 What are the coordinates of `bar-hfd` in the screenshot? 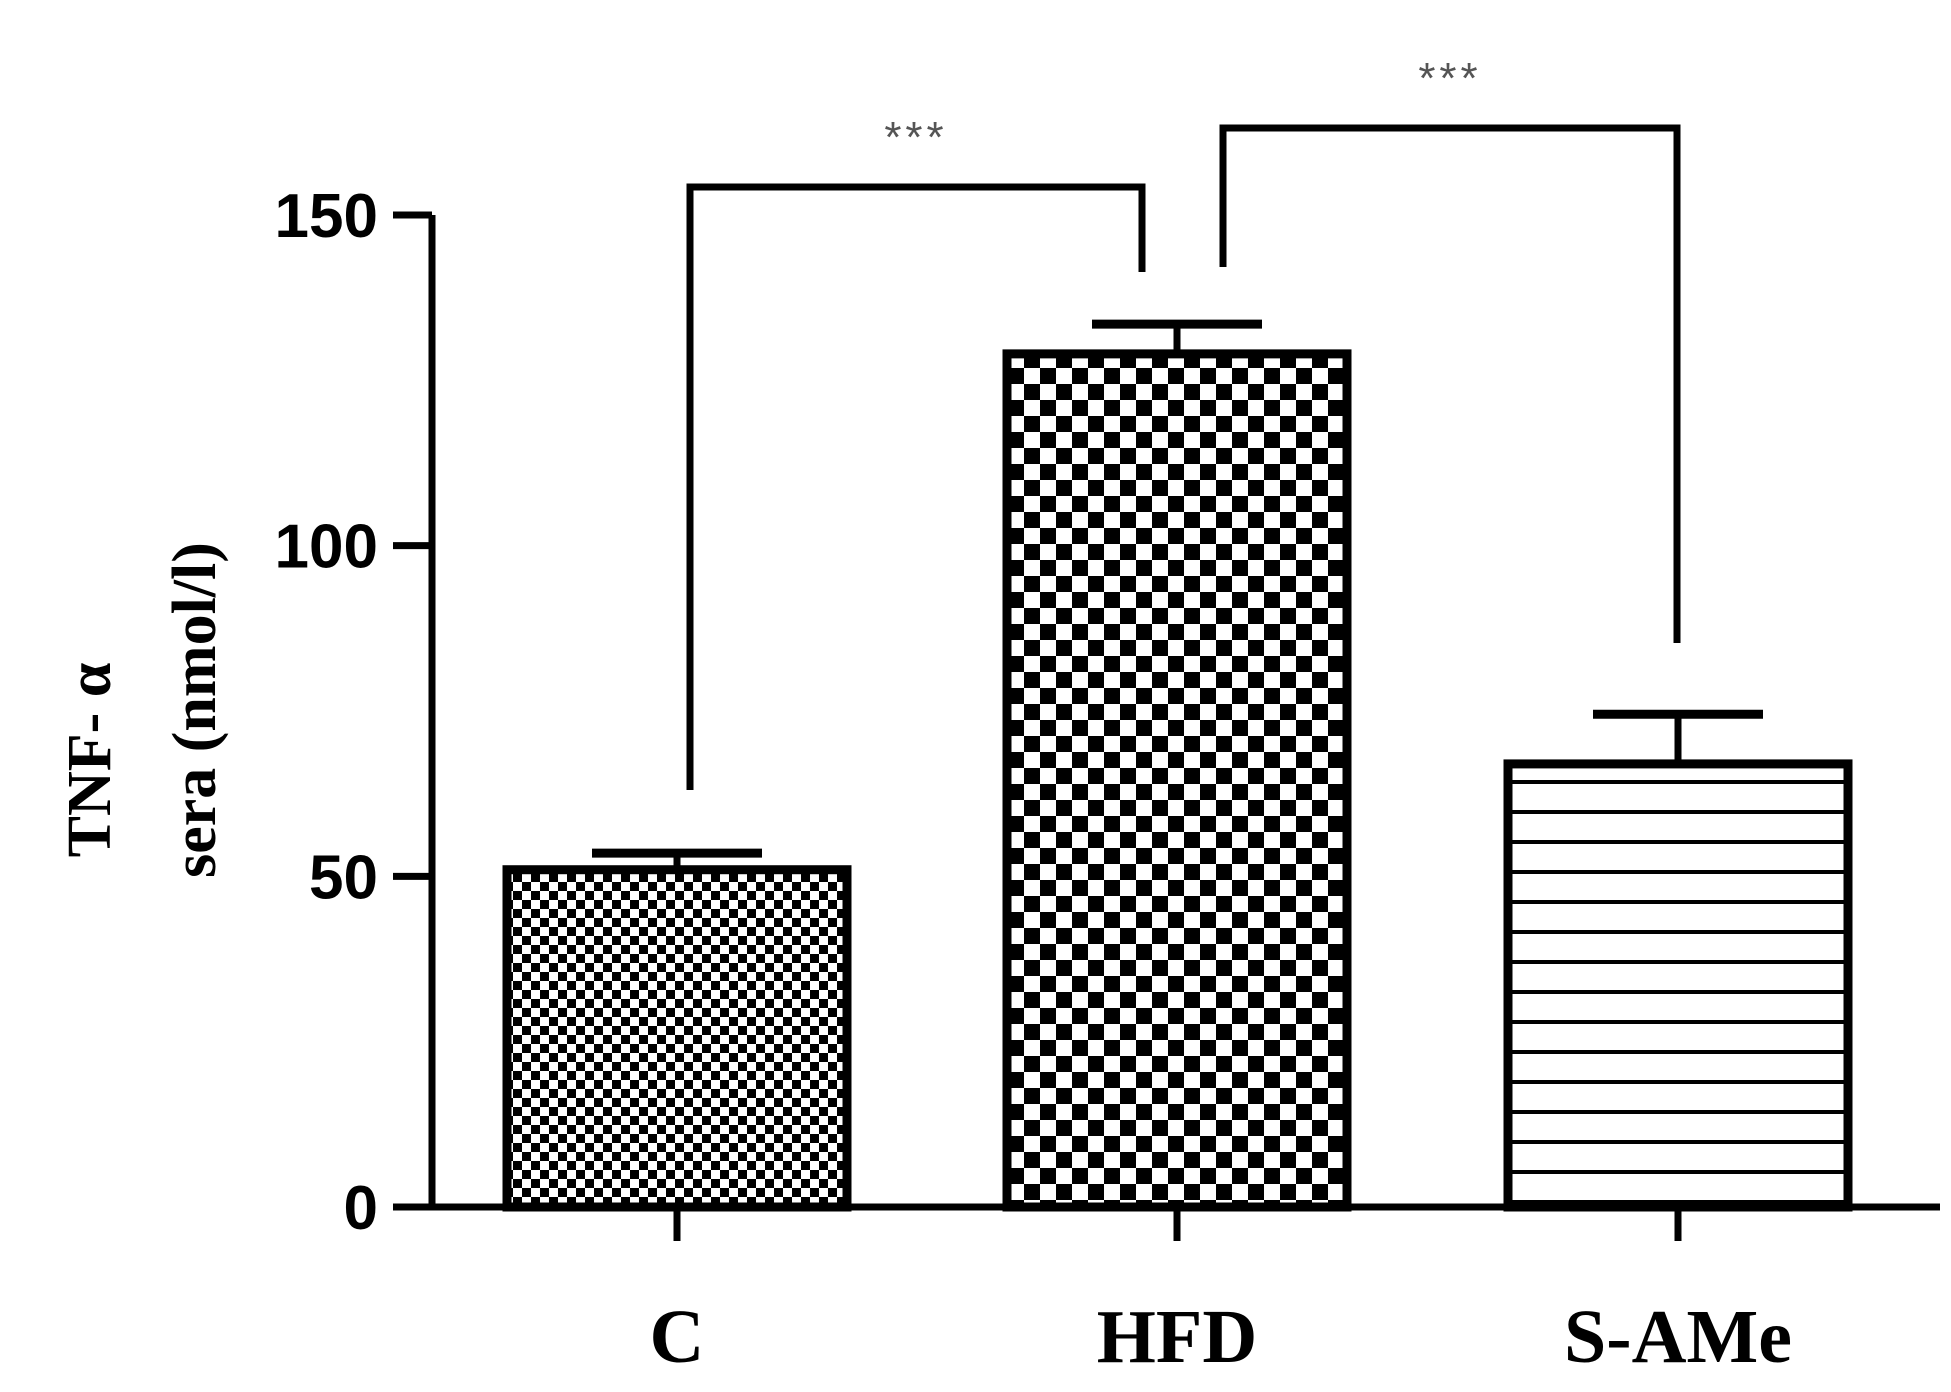 It's located at (1177, 780).